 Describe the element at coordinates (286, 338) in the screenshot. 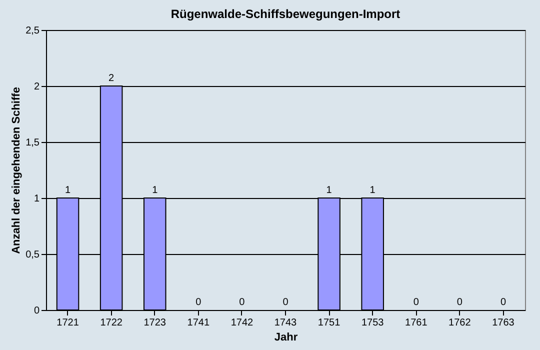

I see `x-axis-title: Jahr` at that location.